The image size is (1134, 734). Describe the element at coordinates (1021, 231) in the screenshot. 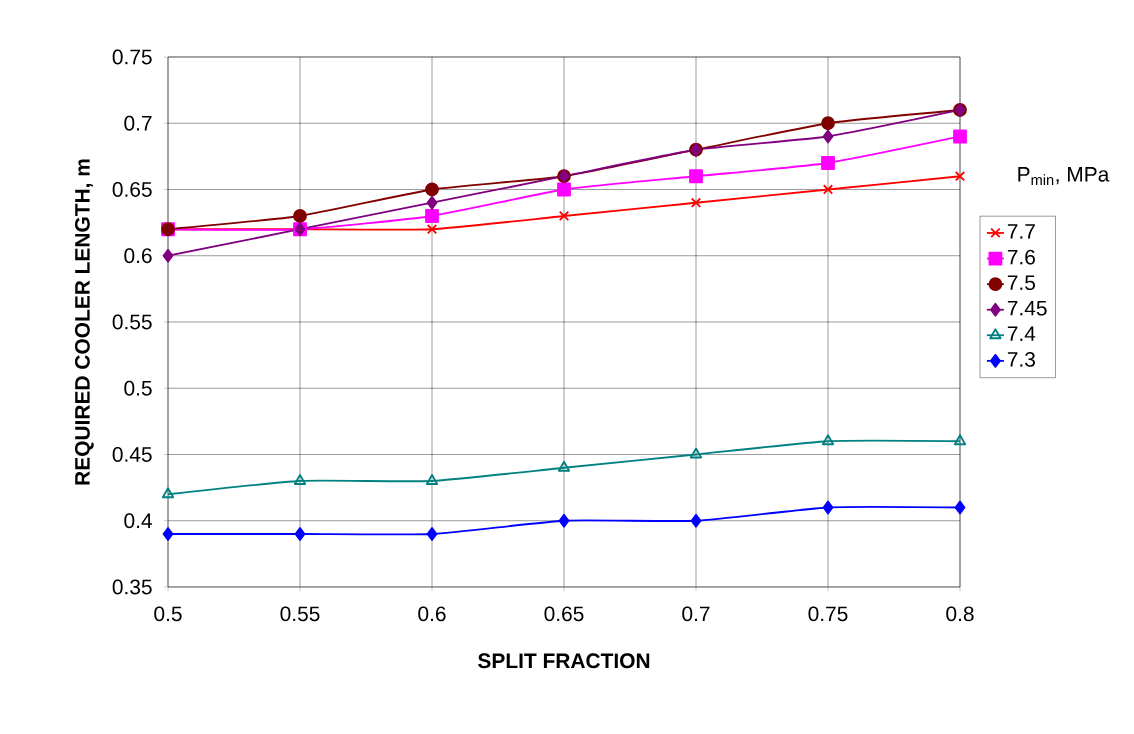

I see `legend-label: 7.7` at that location.